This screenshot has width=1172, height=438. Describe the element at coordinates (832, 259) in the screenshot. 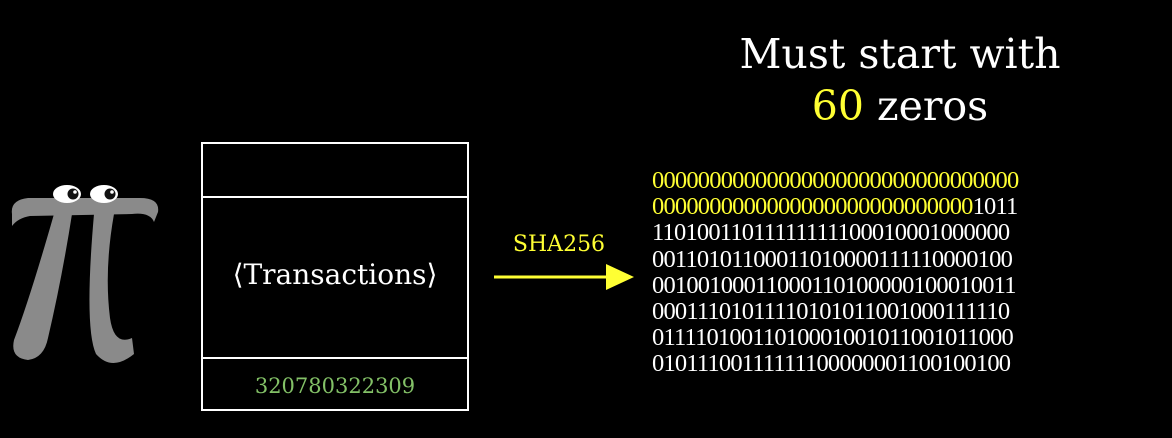

I see `hash-bits: 00110101100011010000111110000100` at that location.